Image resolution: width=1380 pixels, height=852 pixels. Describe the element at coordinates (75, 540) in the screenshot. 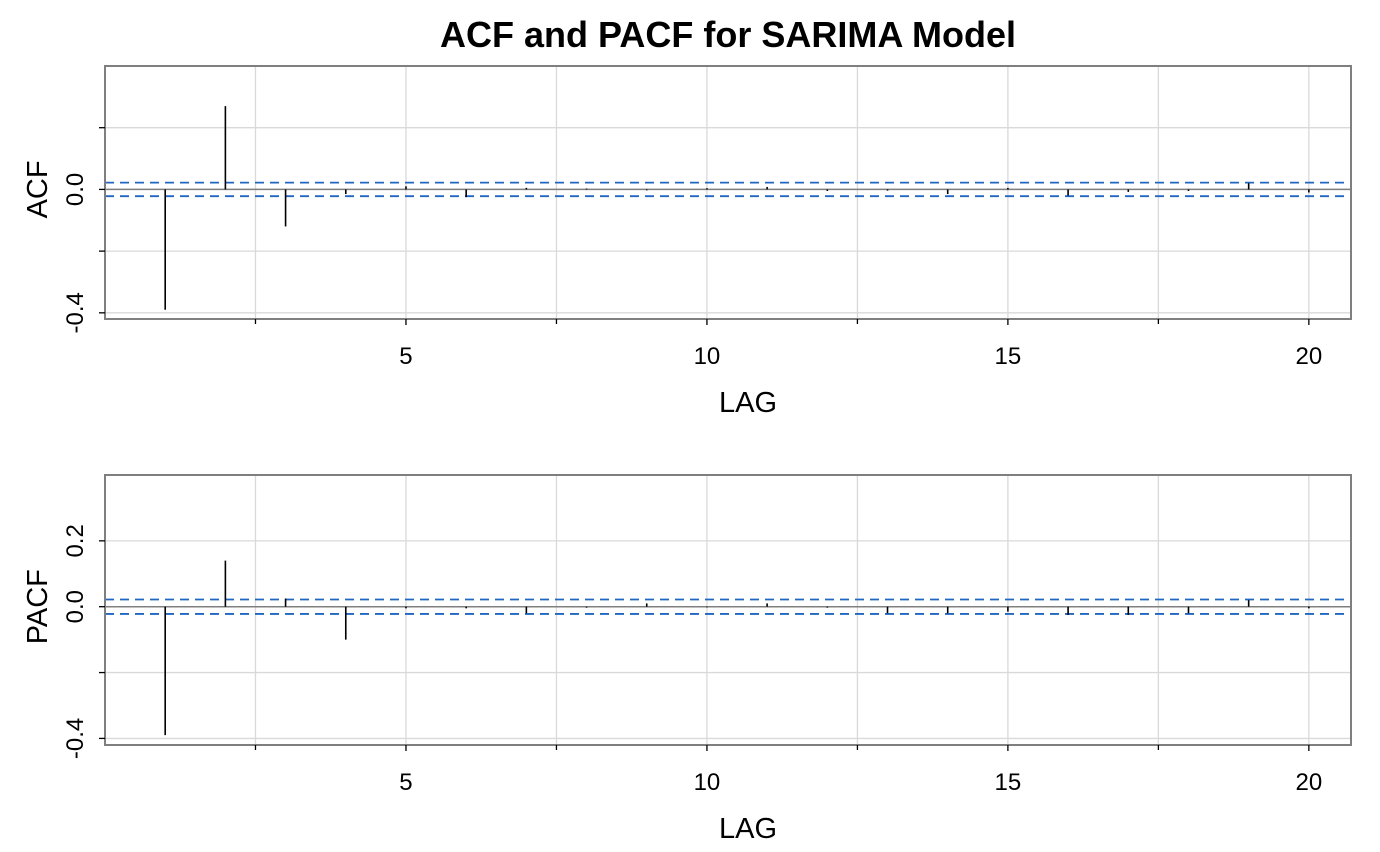

I see `pacf-y-tick-label: 0.2` at that location.